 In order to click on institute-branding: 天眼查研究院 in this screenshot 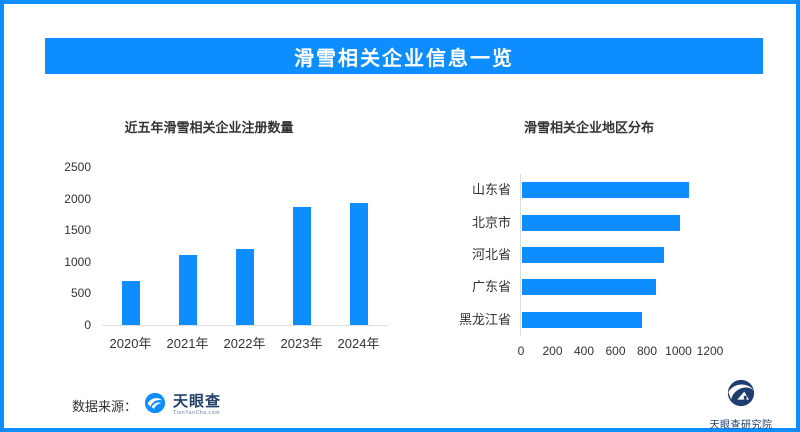, I will do `click(741, 404)`.